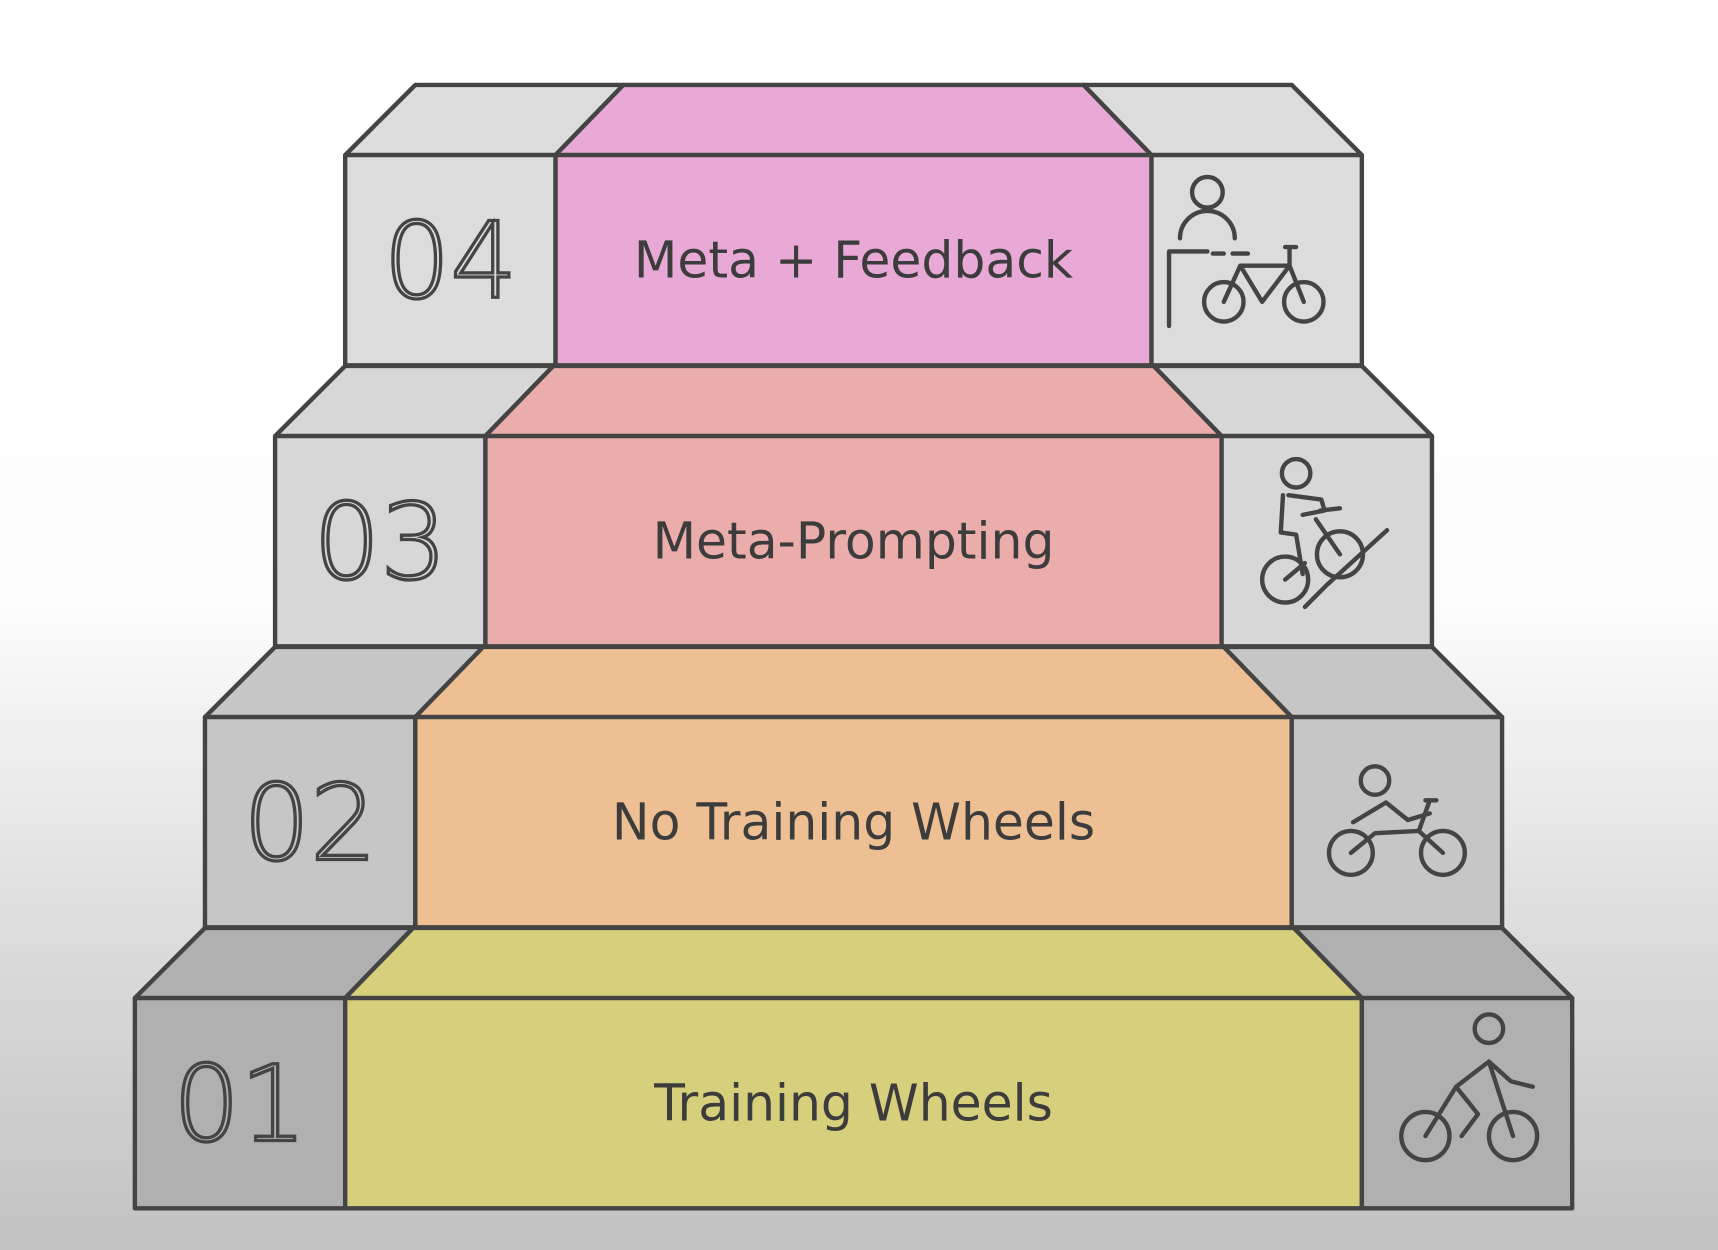 The image size is (1718, 1250). Describe the element at coordinates (310, 822) in the screenshot. I see `step-number: 02` at that location.